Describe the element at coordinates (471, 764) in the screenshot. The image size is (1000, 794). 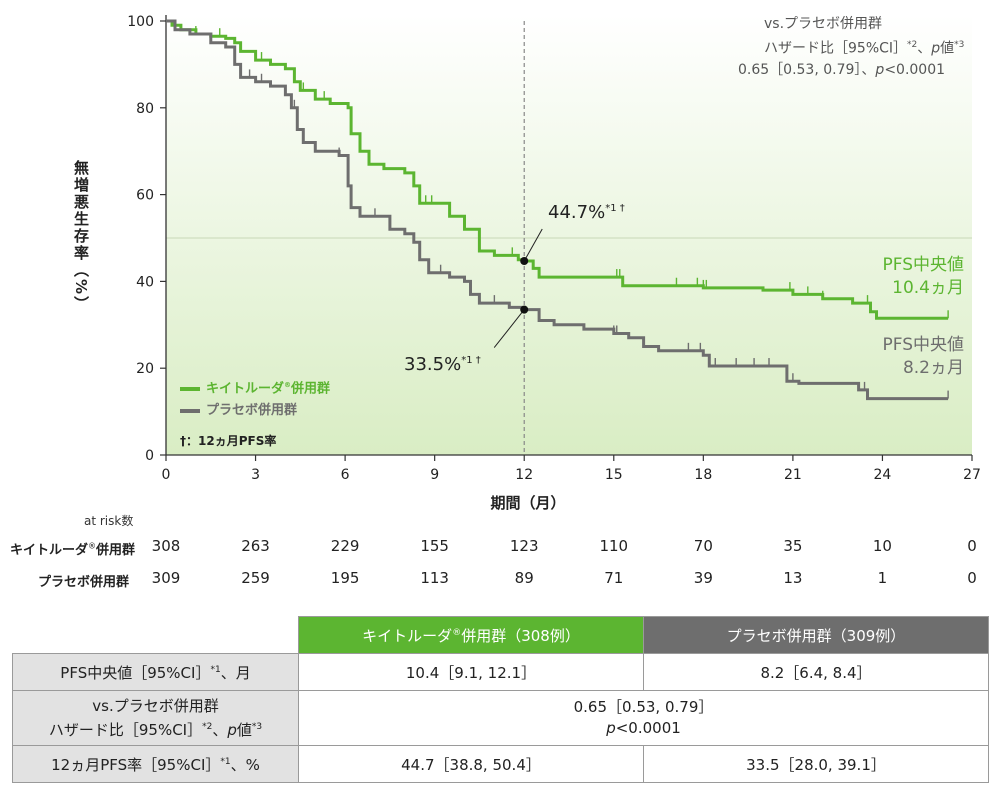
I see `summary-12m-keytruda: 44.7［38.8, 50.4］` at that location.